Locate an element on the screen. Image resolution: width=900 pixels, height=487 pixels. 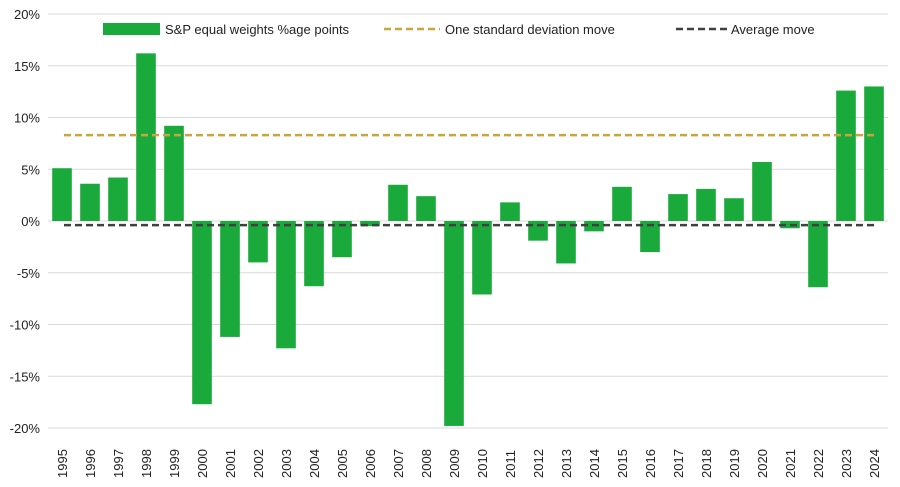
x-tick-label: 1996 is located at coordinates (90, 463).